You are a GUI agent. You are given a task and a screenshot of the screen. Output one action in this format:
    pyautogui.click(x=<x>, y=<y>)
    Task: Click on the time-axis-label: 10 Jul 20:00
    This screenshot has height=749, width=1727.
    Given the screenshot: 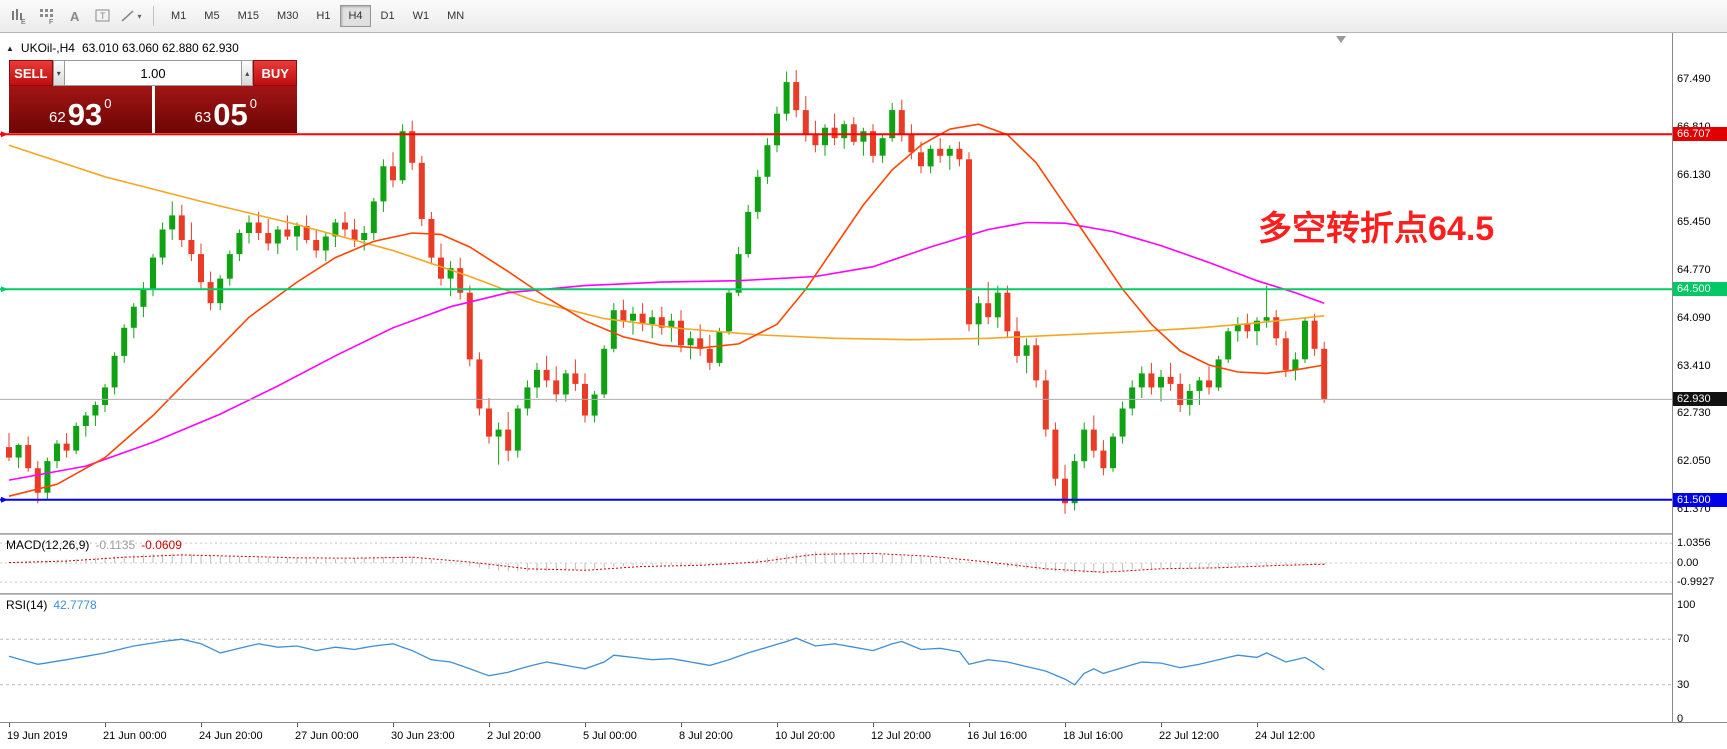 What is the action you would take?
    pyautogui.click(x=805, y=736)
    